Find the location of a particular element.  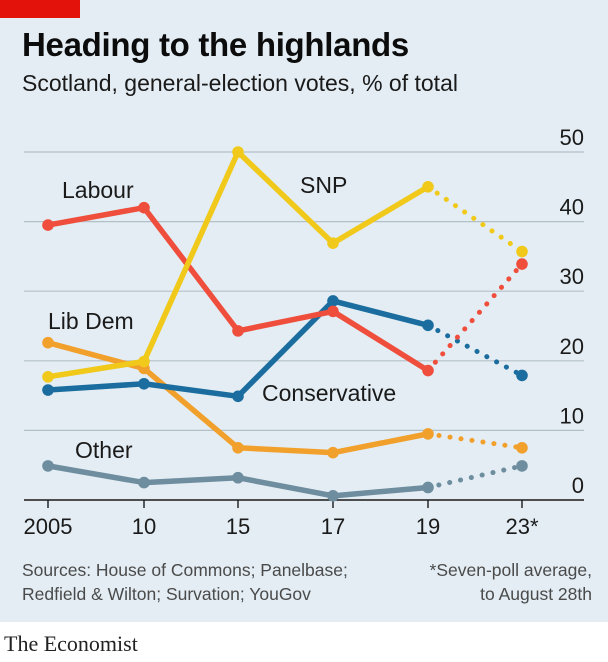

y-tick-label: 50 is located at coordinates (572, 137).